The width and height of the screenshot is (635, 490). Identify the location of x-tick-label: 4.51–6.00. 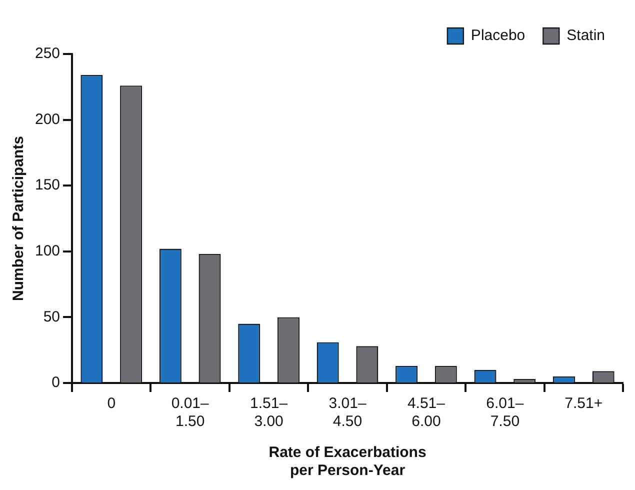
(426, 412).